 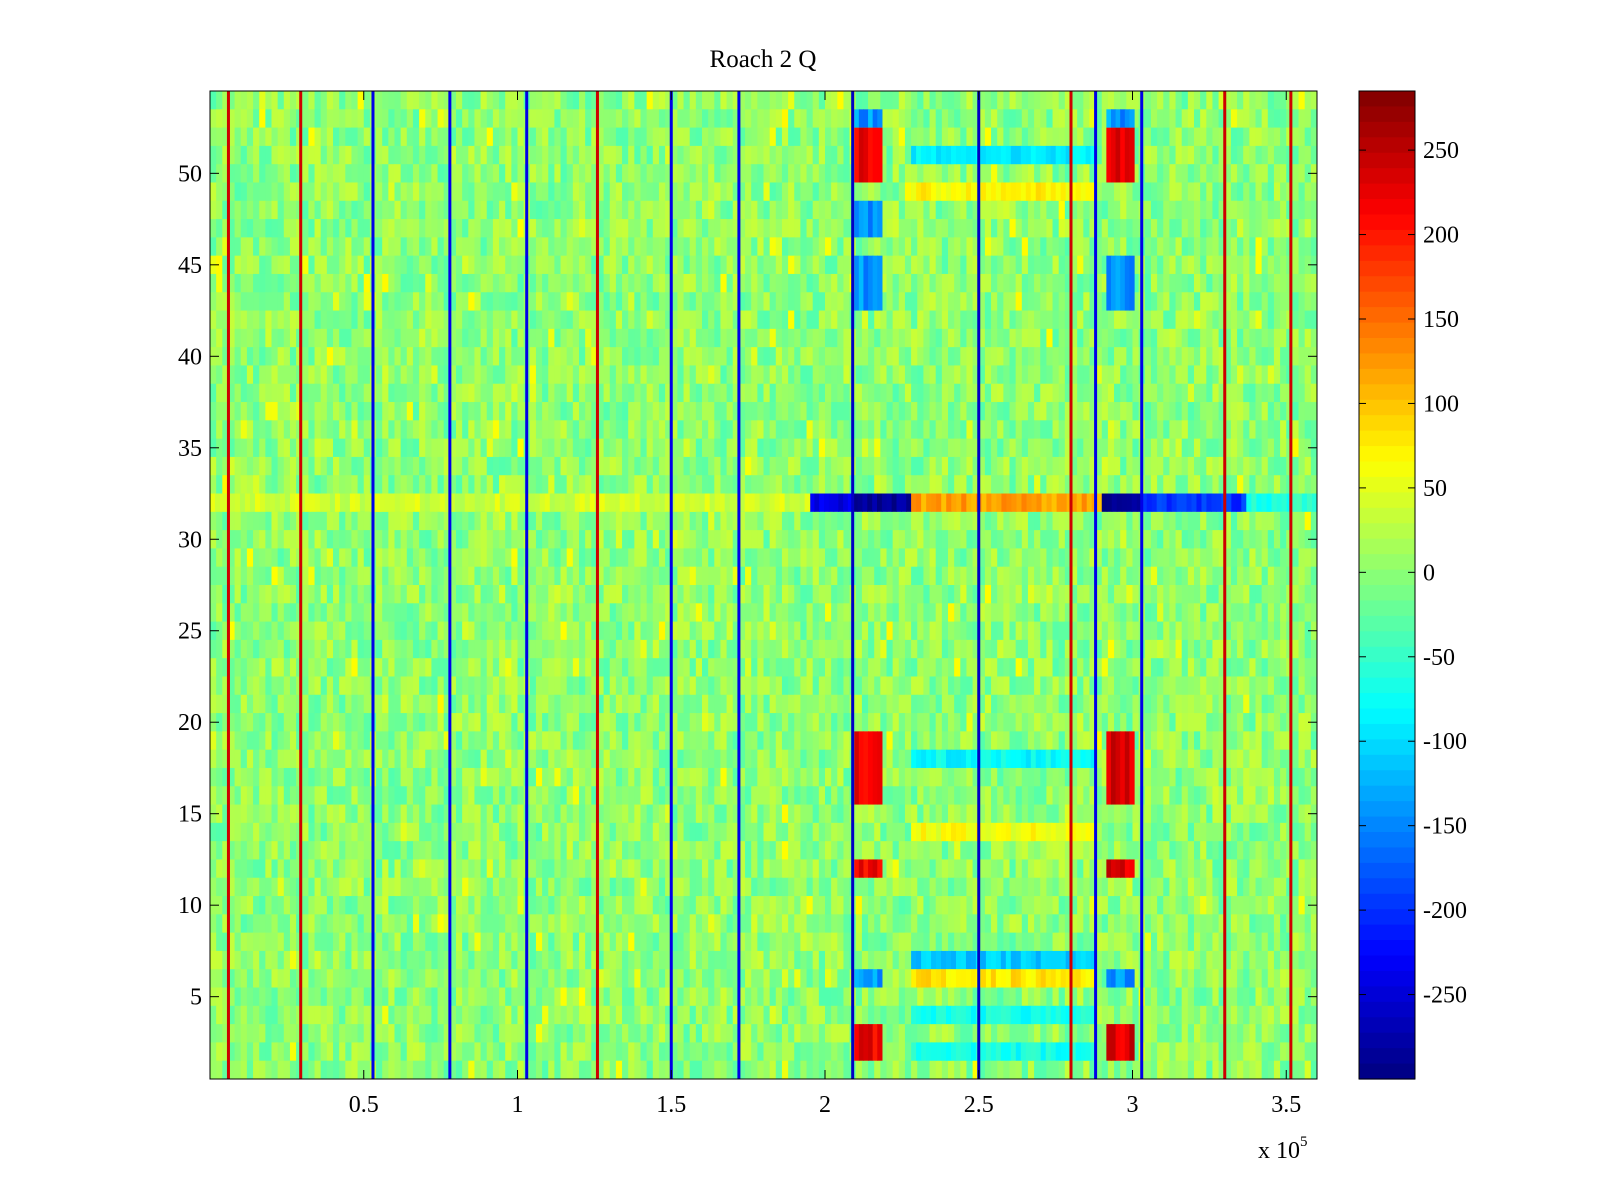 What do you see at coordinates (825, 1105) in the screenshot?
I see `x-tick-label: 2` at bounding box center [825, 1105].